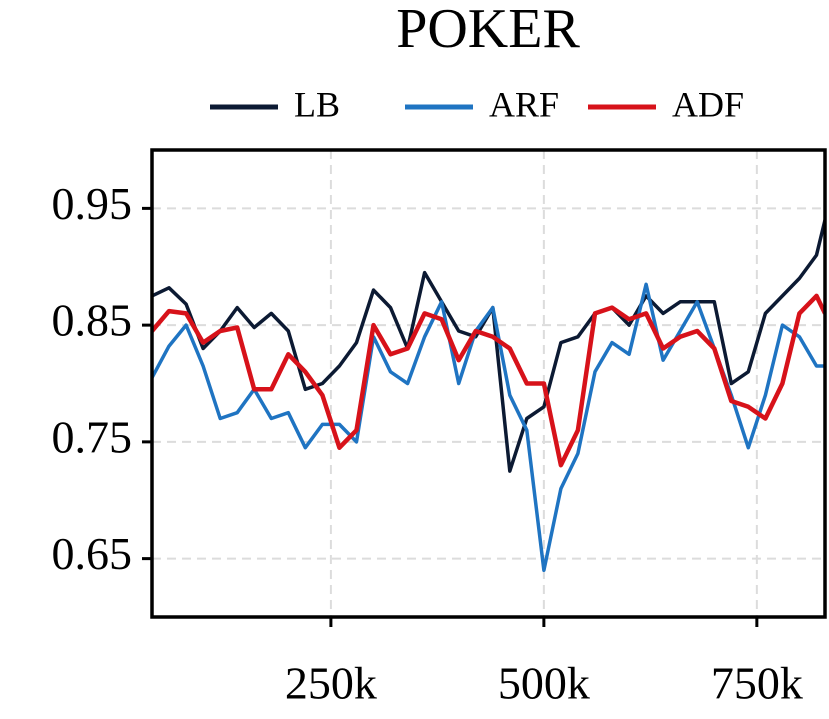 This screenshot has width=829, height=719. I want to click on y-tick-label: 0.65, so click(92, 553).